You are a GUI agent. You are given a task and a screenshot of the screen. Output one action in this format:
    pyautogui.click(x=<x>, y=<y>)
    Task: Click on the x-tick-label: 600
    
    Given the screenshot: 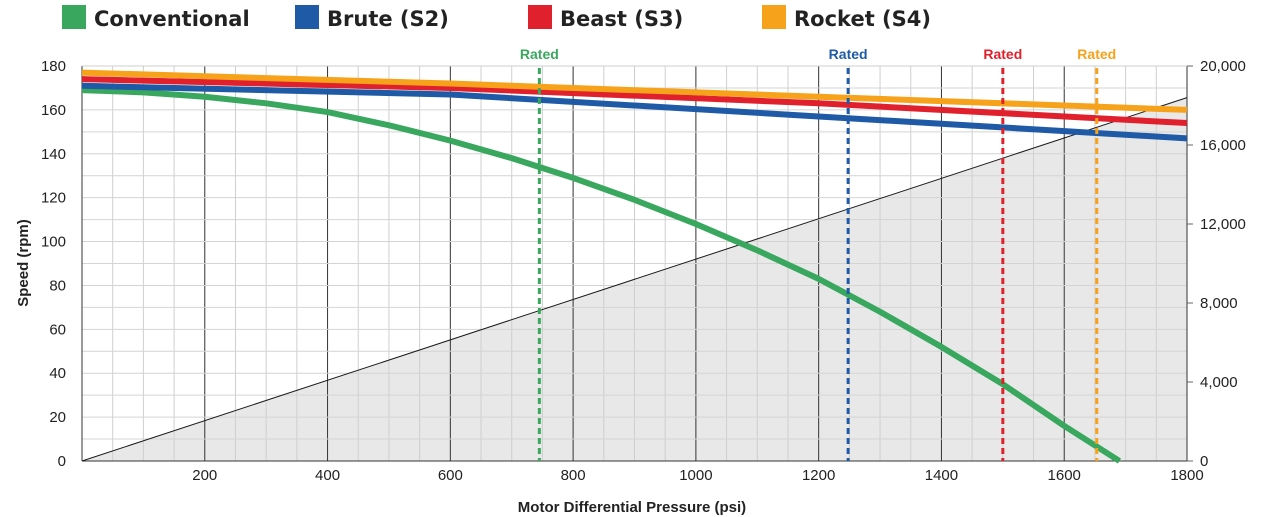 What is the action you would take?
    pyautogui.click(x=450, y=475)
    